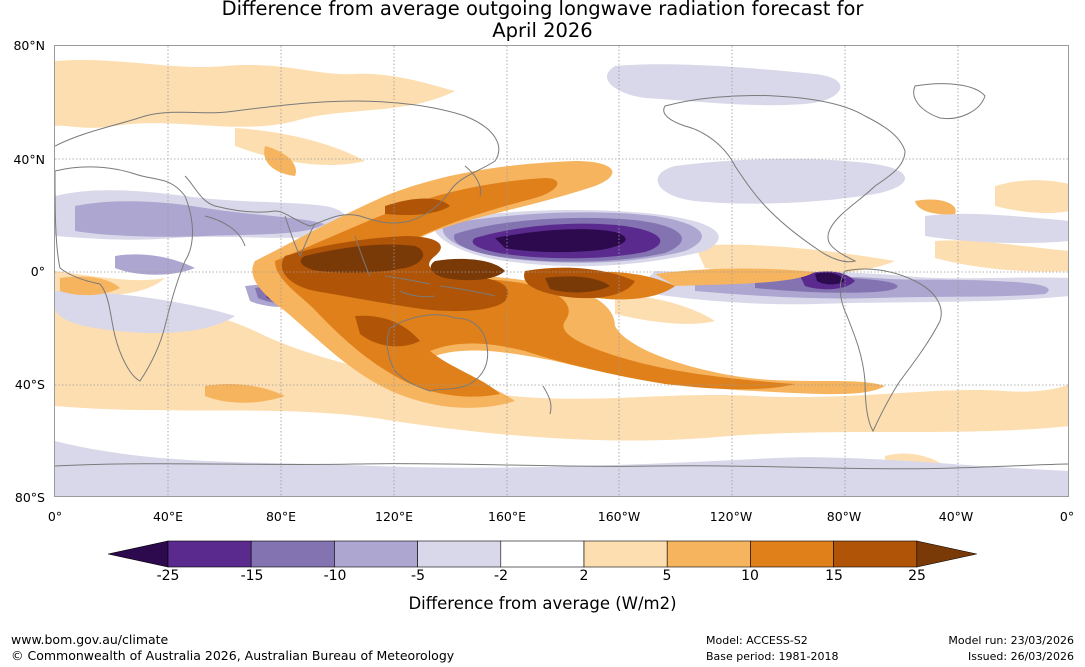 This screenshot has width=1085, height=667. I want to click on lon-label-120e: 120°E, so click(394, 516).